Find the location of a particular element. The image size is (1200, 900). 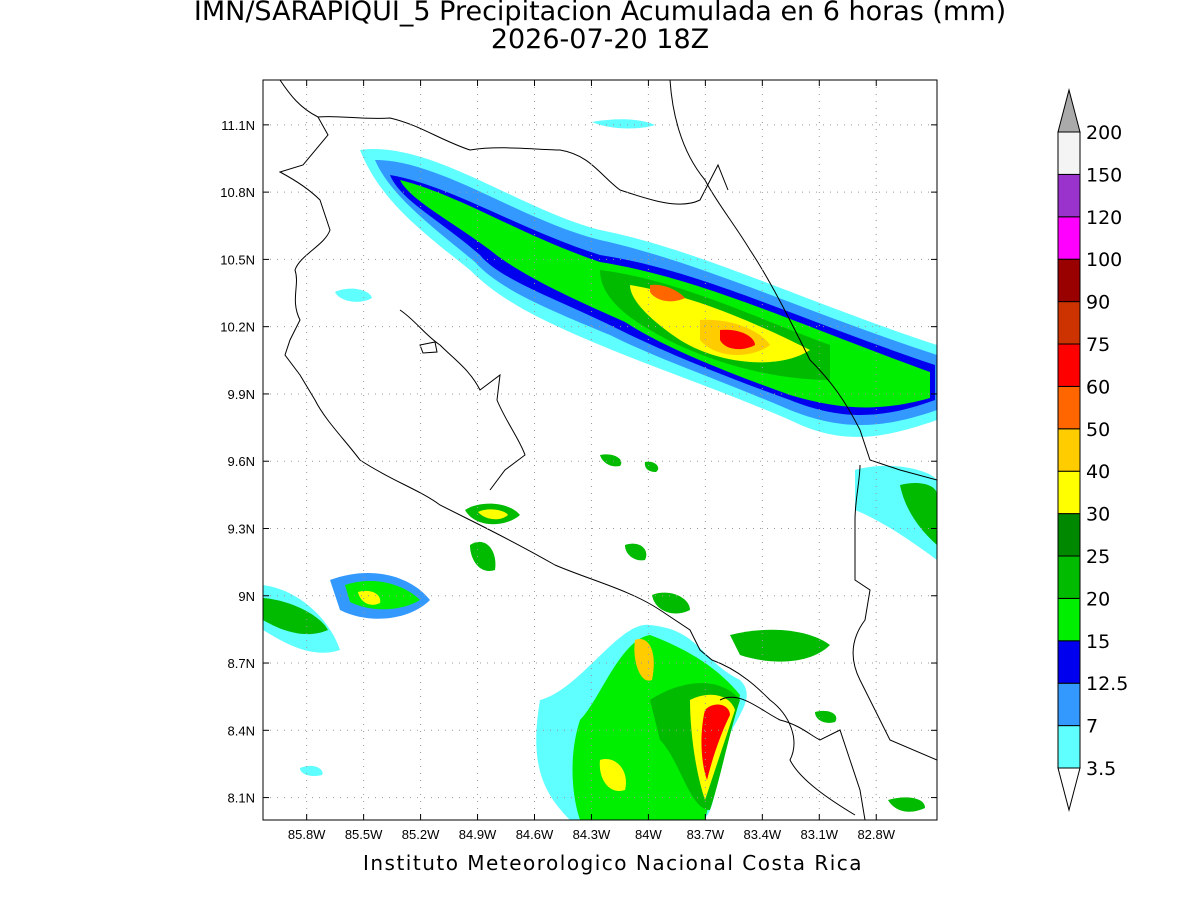

y-tick-label: 8.7N is located at coordinates (241, 663).